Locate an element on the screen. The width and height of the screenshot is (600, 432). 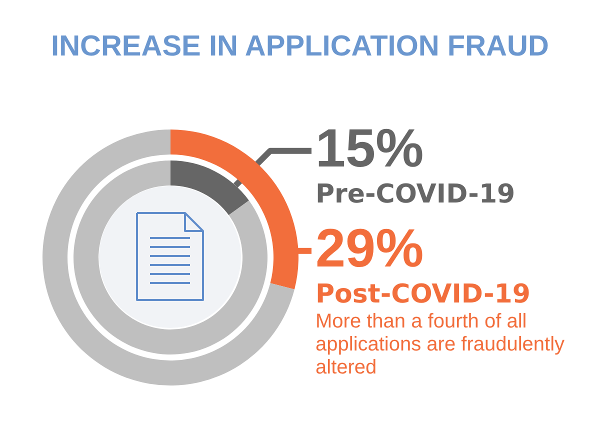
chart-title: INCREASE IN APPLICATION FRAUD is located at coordinates (300, 46).